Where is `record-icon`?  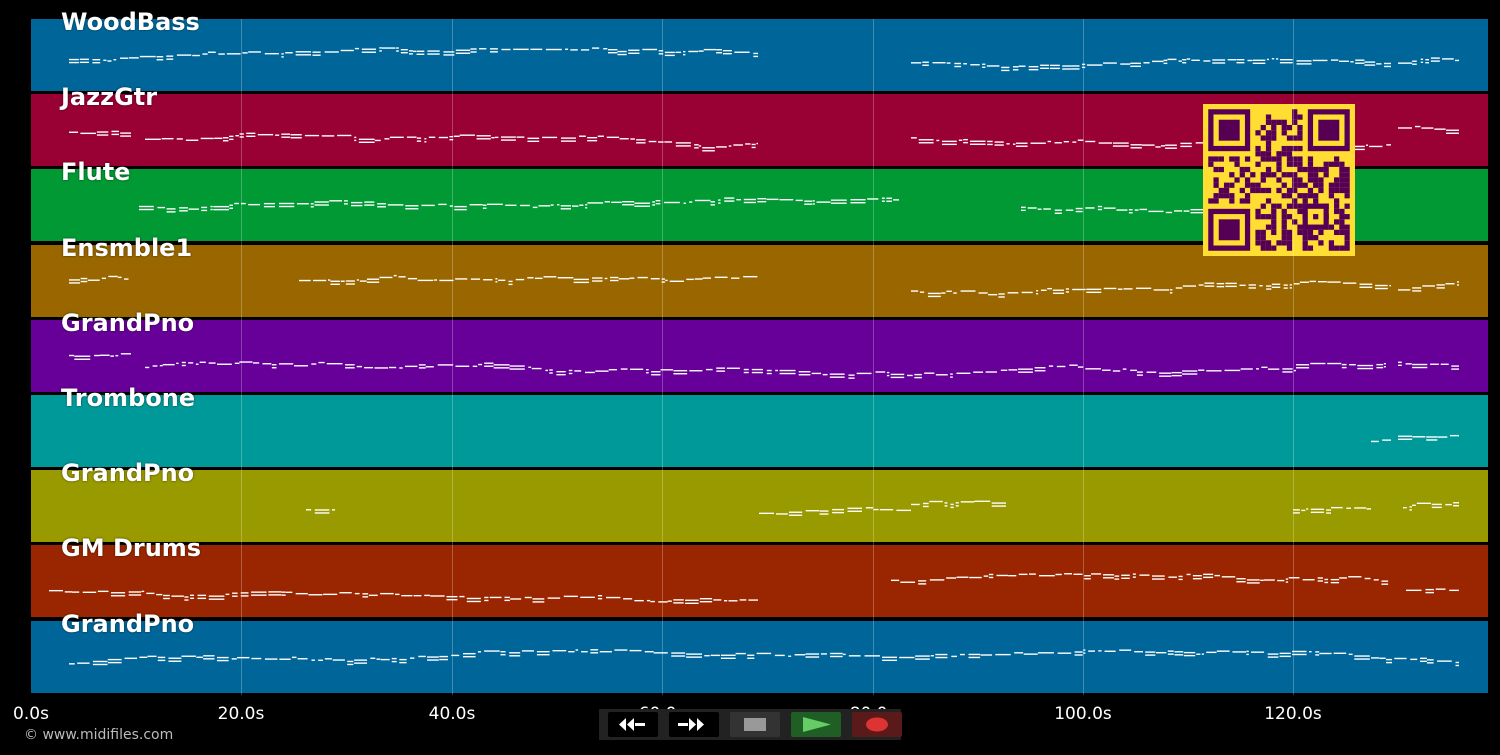
record-icon is located at coordinates (877, 724).